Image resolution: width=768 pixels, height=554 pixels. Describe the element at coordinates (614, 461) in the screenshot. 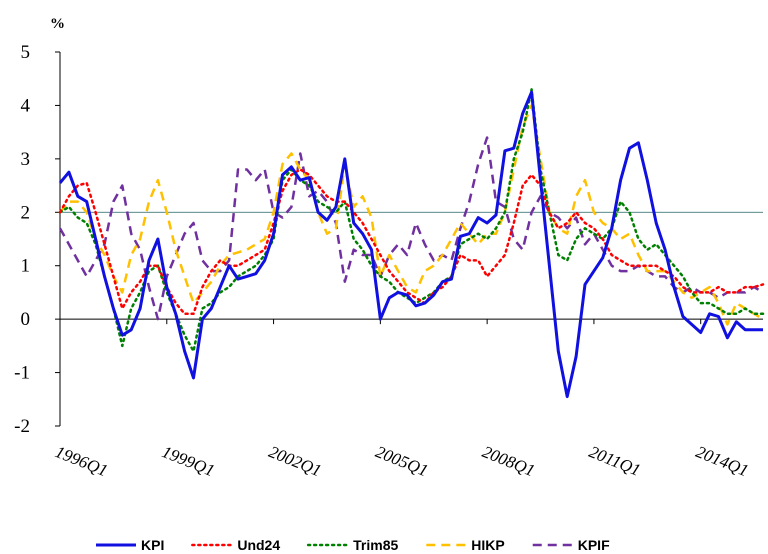

I see `x-tick-label: 2011Q1` at that location.